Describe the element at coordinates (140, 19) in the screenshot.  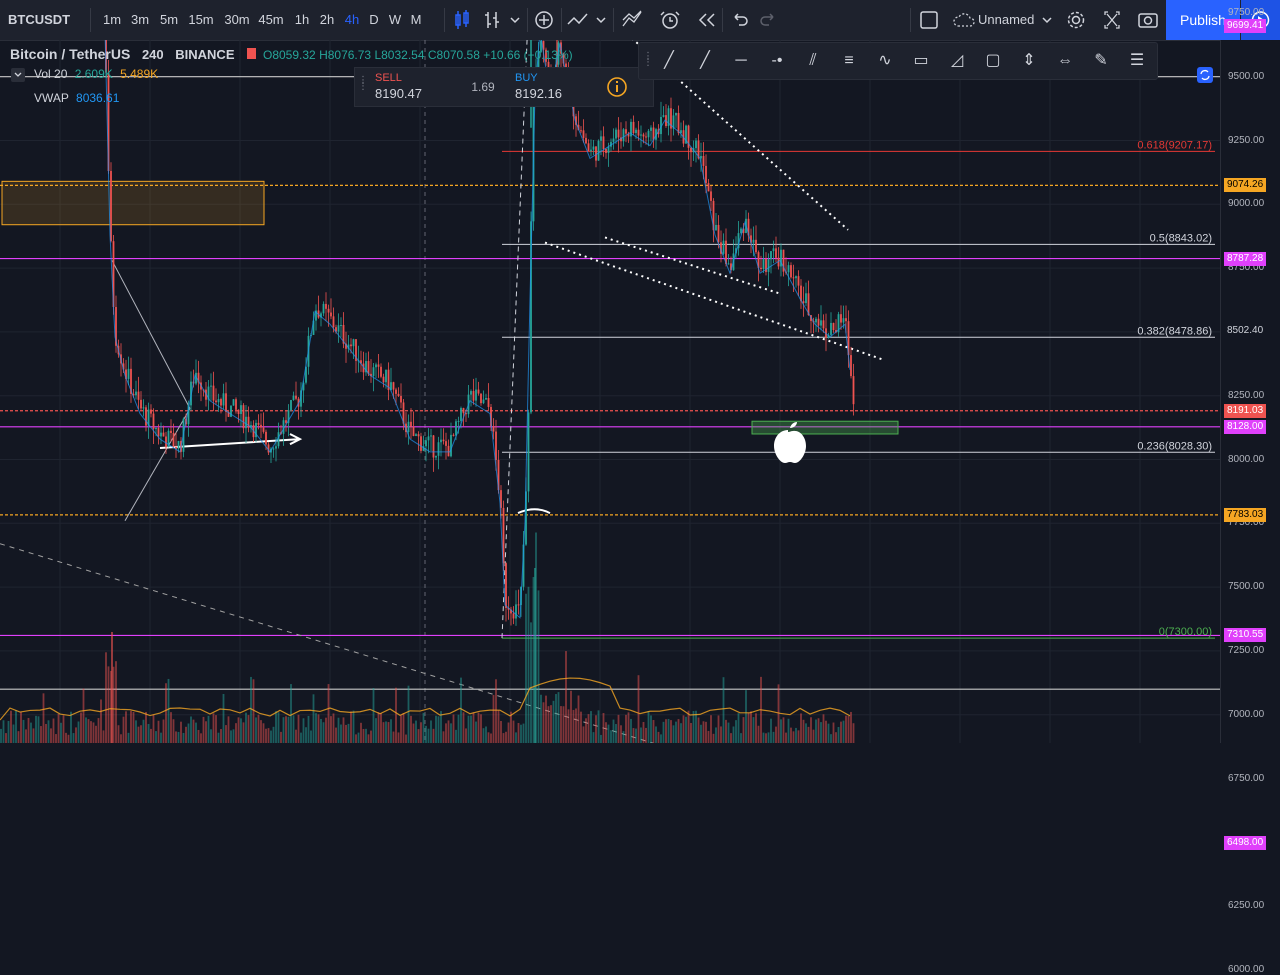
I see `interval-3m: 3m` at that location.